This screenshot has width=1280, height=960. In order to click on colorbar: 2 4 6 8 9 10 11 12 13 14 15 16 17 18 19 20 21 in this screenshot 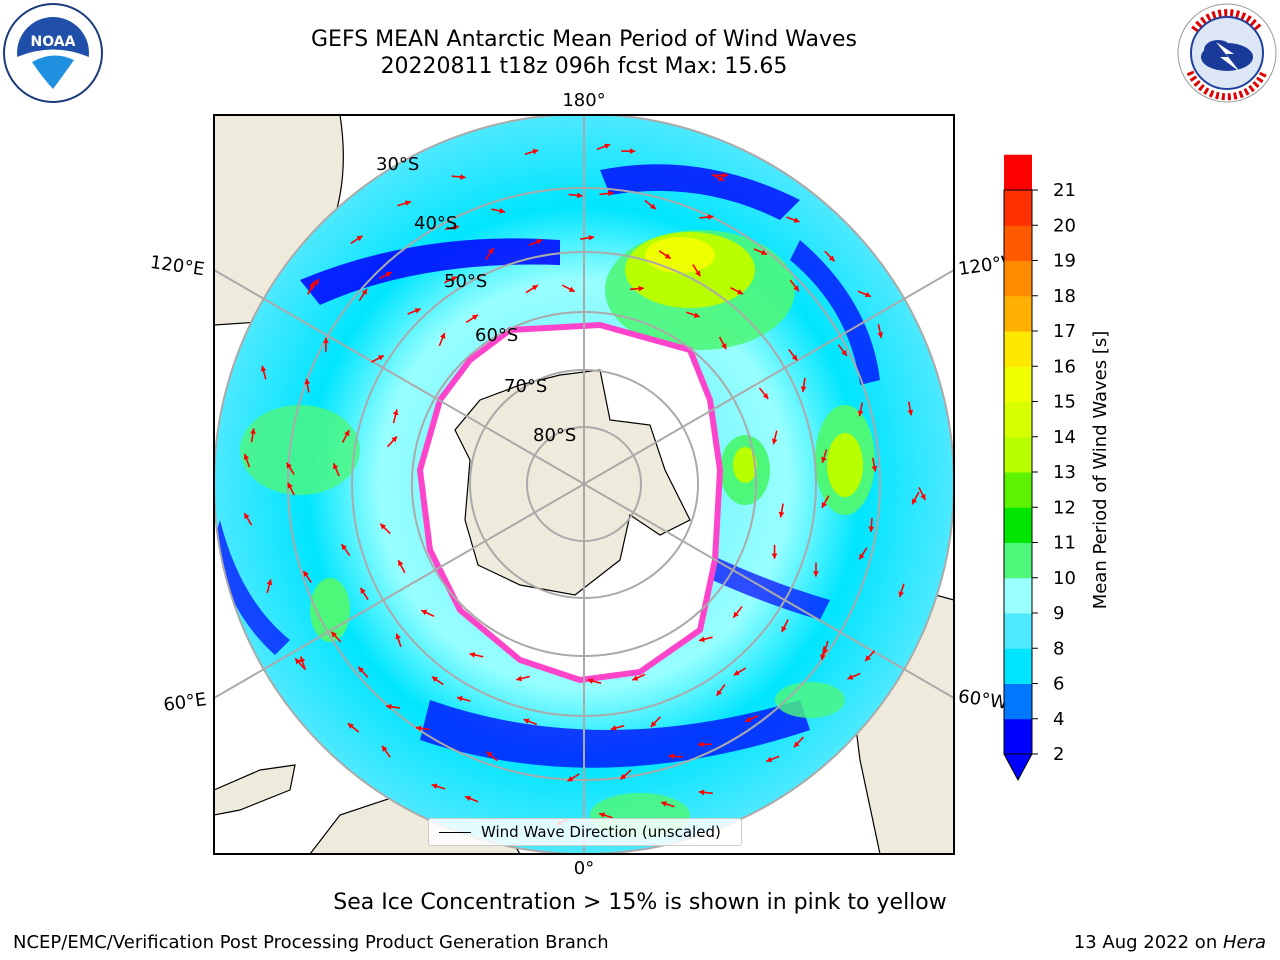, I will do `click(1039, 468)`.